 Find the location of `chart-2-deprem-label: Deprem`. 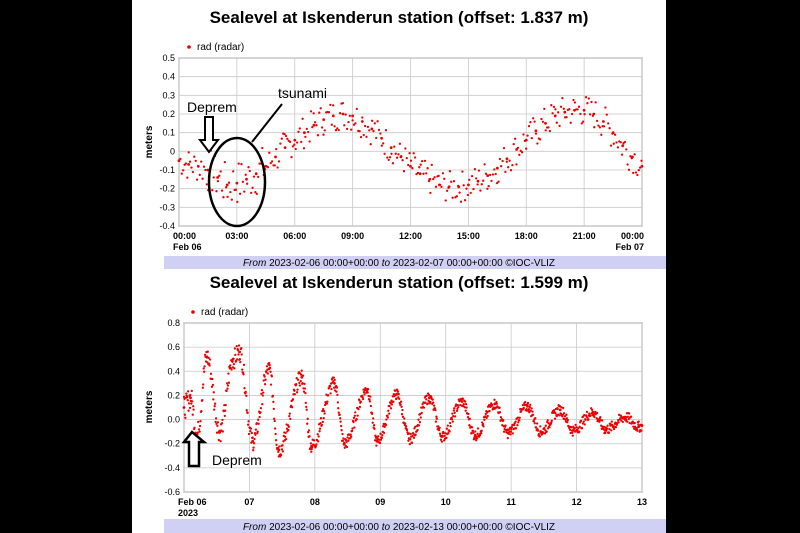

chart-2-deprem-label: Deprem is located at coordinates (237, 460).